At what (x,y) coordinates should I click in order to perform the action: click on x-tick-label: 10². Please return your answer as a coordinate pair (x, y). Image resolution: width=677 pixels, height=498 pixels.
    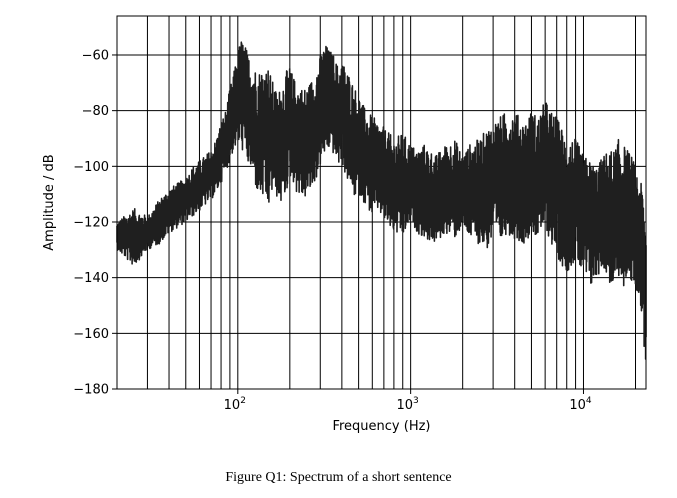
    Looking at the image, I should click on (235, 404).